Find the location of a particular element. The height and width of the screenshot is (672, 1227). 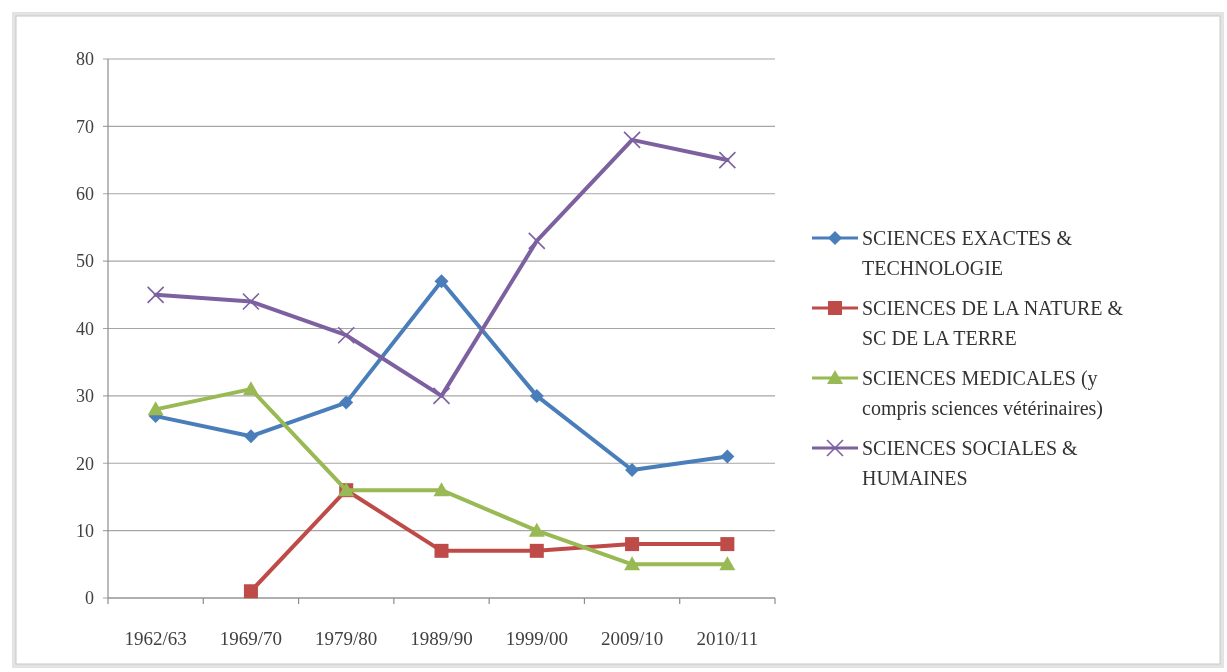

y-tick-label: 60 is located at coordinates (85, 194).